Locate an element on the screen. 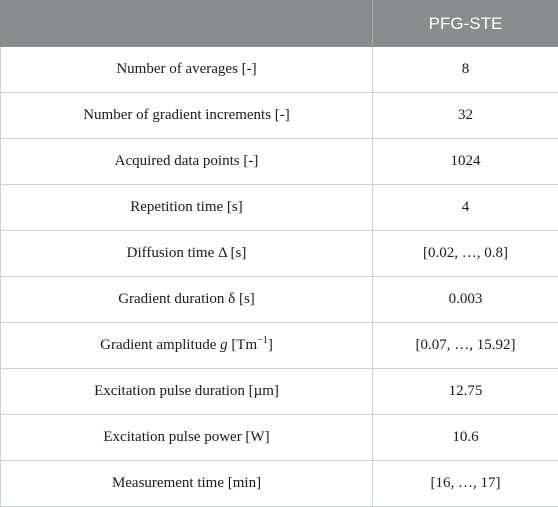 The image size is (558, 507). parameter-cell: Number of gradient increments [-] is located at coordinates (186, 115).